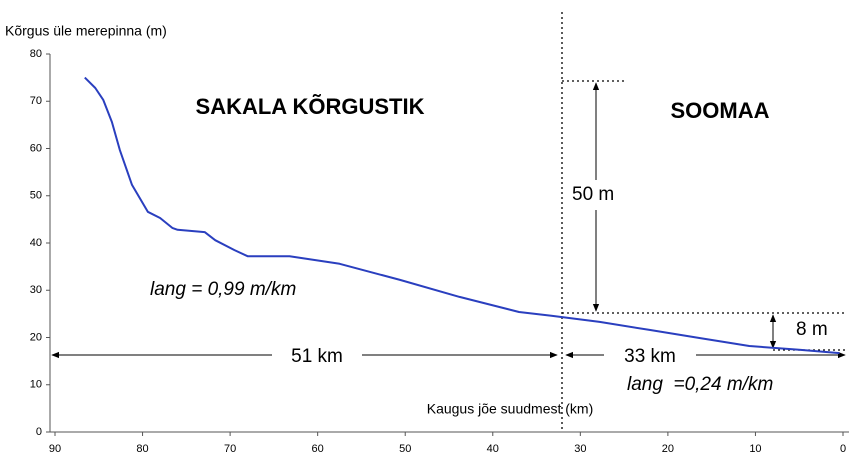 The height and width of the screenshot is (467, 849). Describe the element at coordinates (310, 106) in the screenshot. I see `region-label: SAKALA KÕRGUSTIK` at that location.